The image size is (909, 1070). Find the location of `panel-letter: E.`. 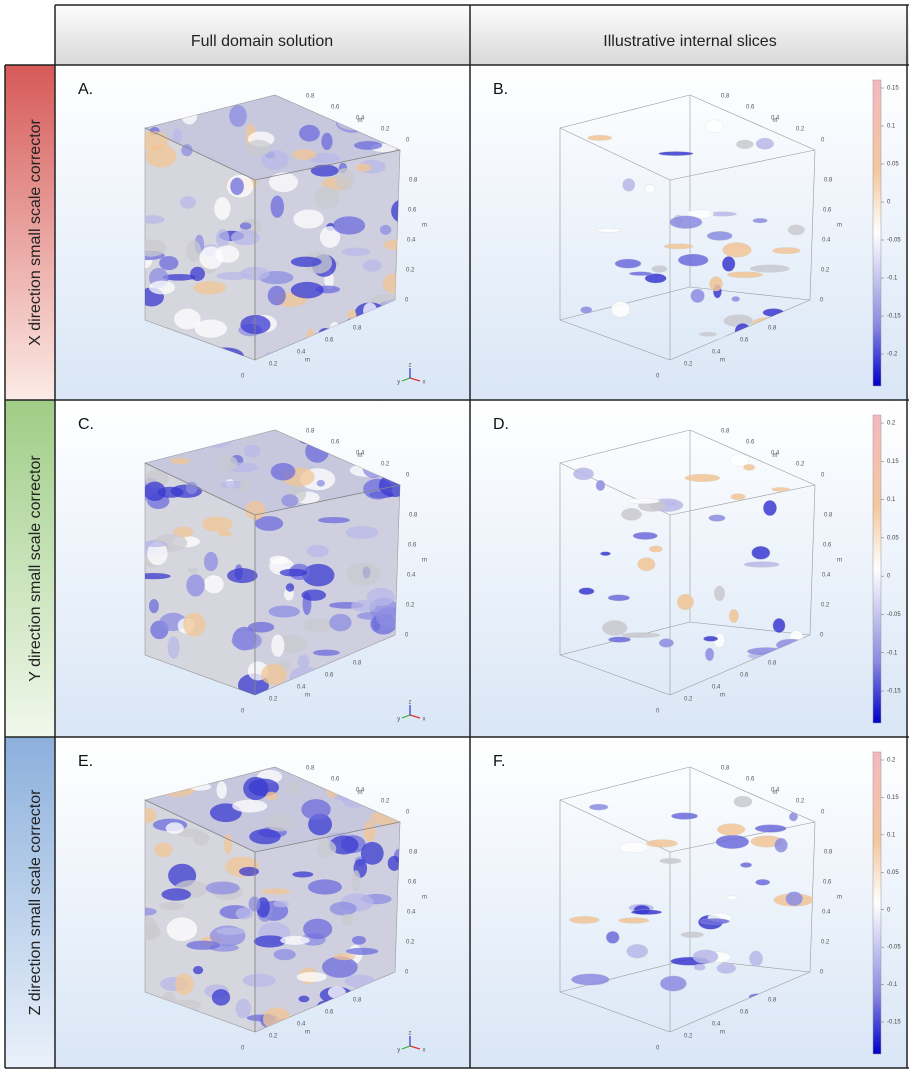

panel-letter: E. is located at coordinates (85, 761).